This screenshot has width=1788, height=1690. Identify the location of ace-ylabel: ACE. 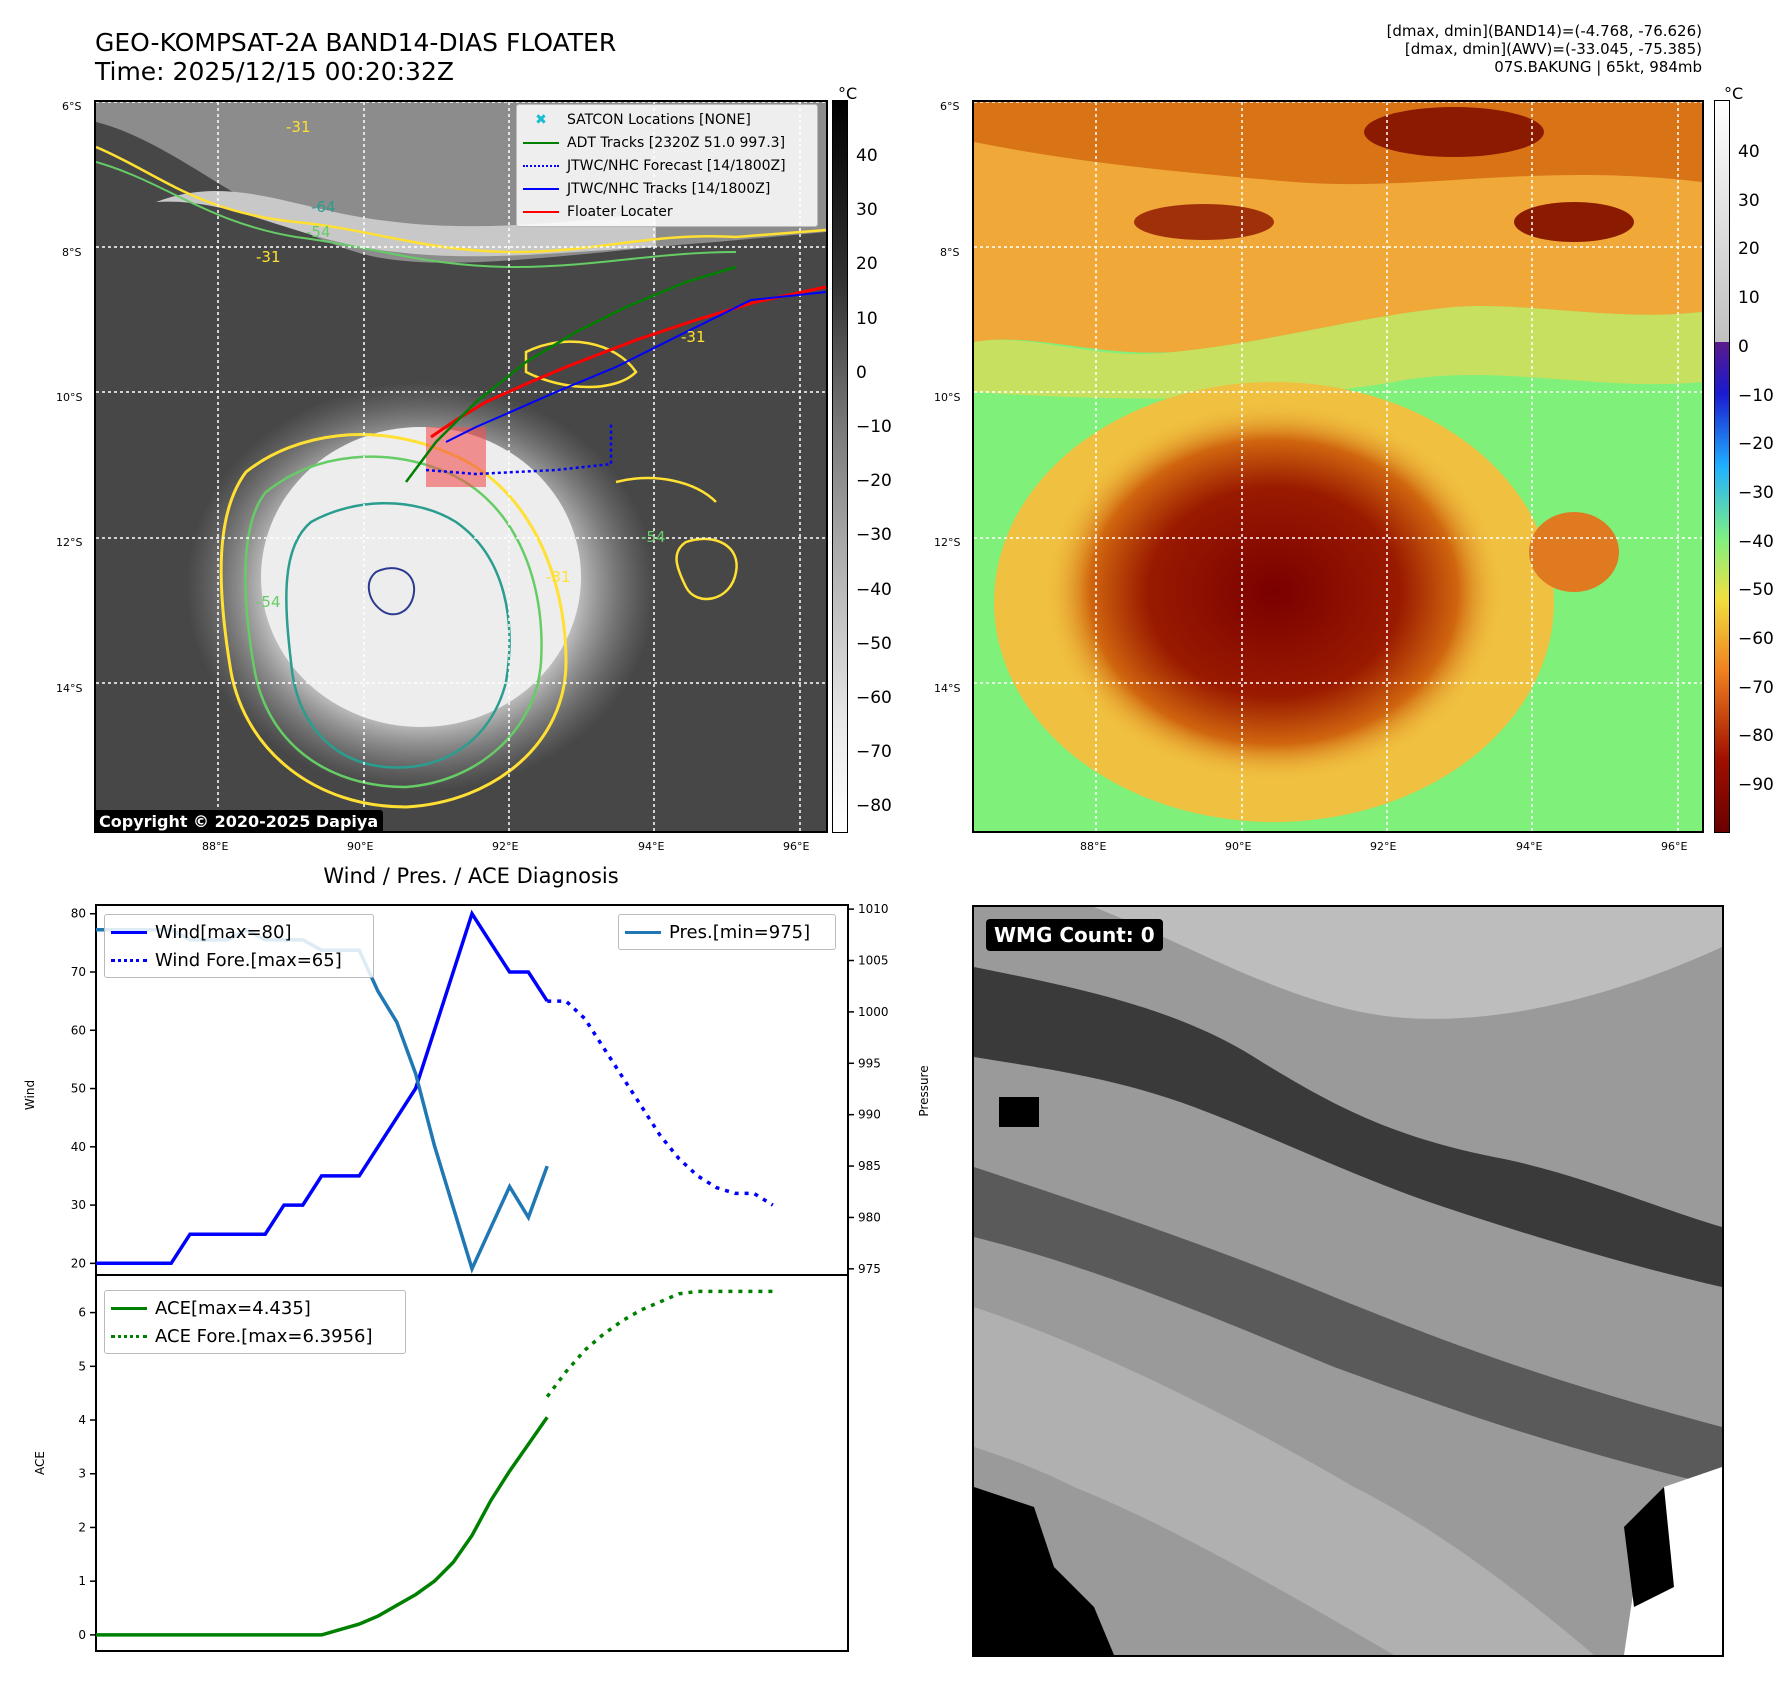
(40, 1463).